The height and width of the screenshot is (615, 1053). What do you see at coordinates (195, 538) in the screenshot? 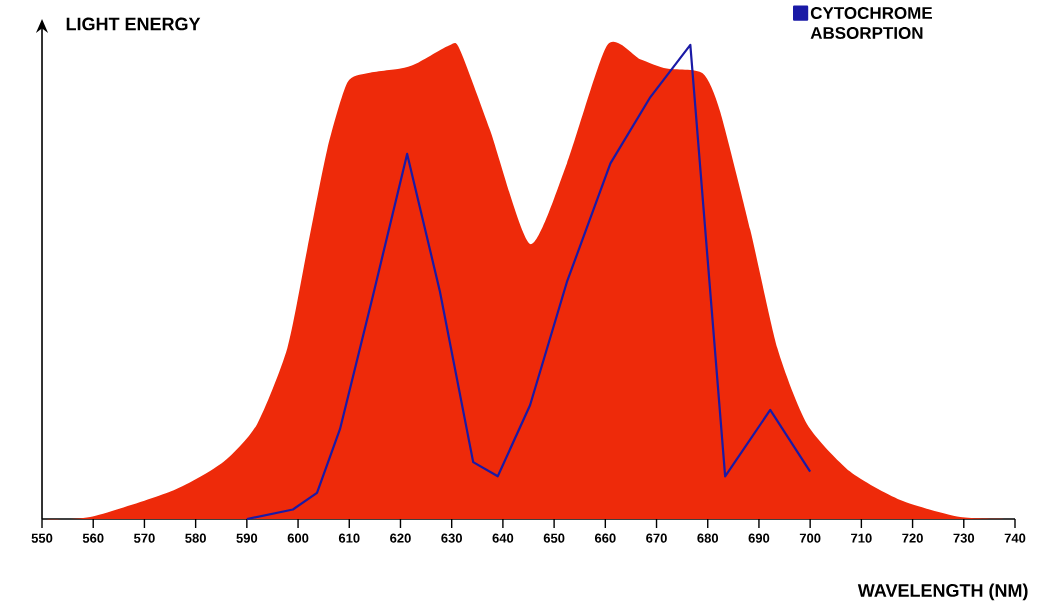
I see `x-tick-label: 580` at bounding box center [195, 538].